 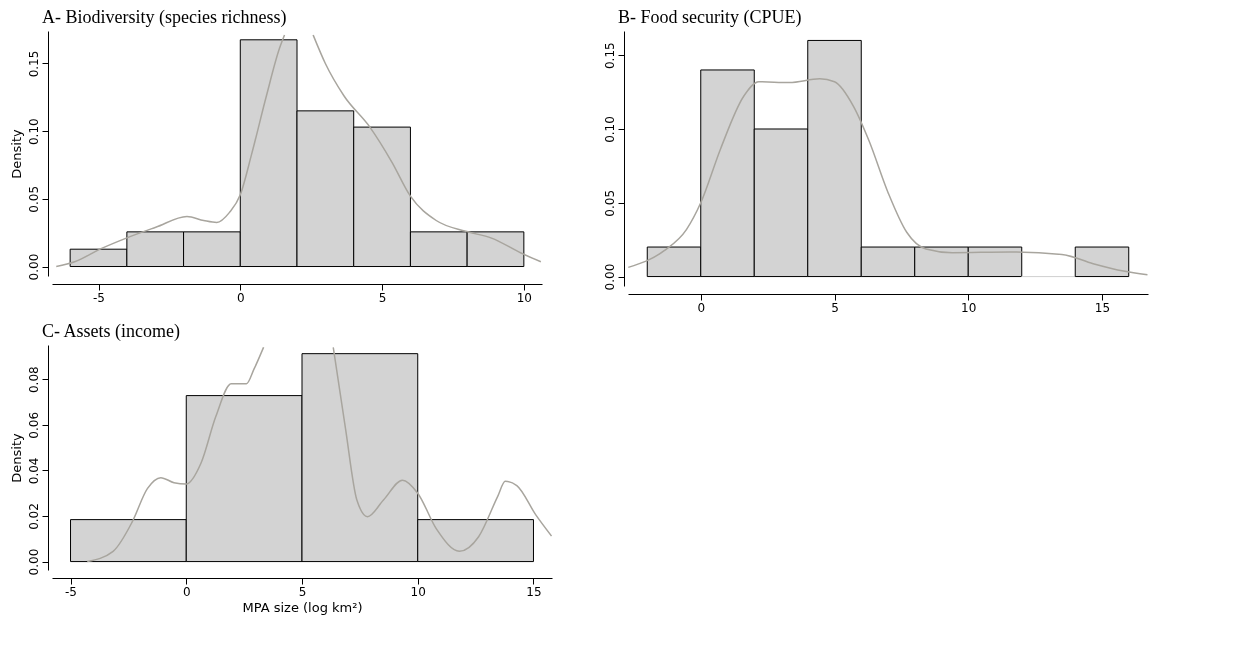 I want to click on y-tick-label: 0.02, so click(x=33, y=516).